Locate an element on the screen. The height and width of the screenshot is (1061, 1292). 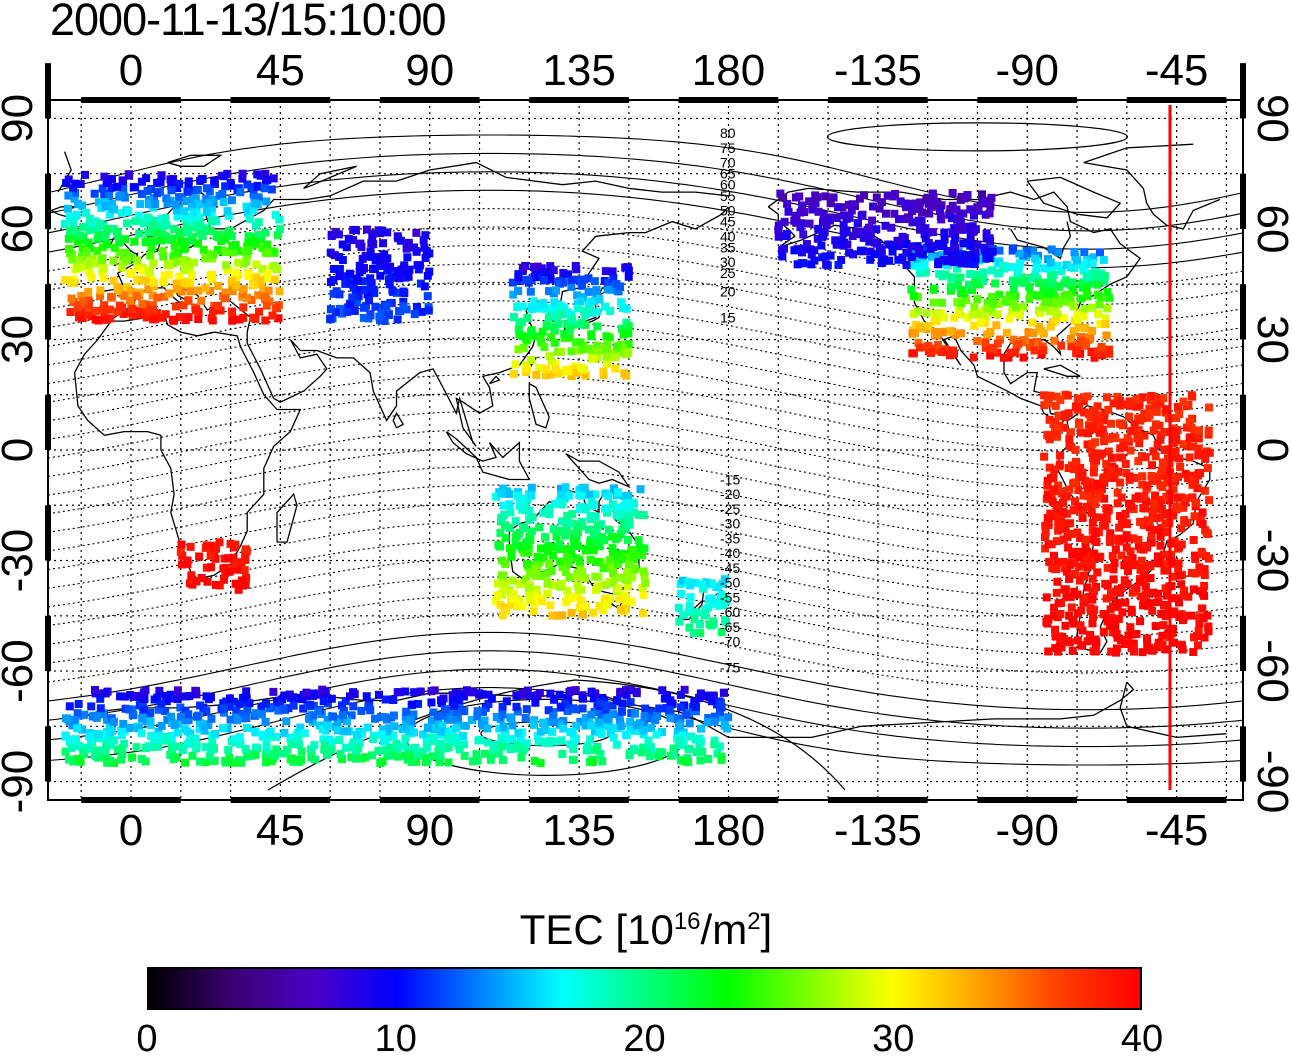
contour-label: -15 is located at coordinates (730, 479).